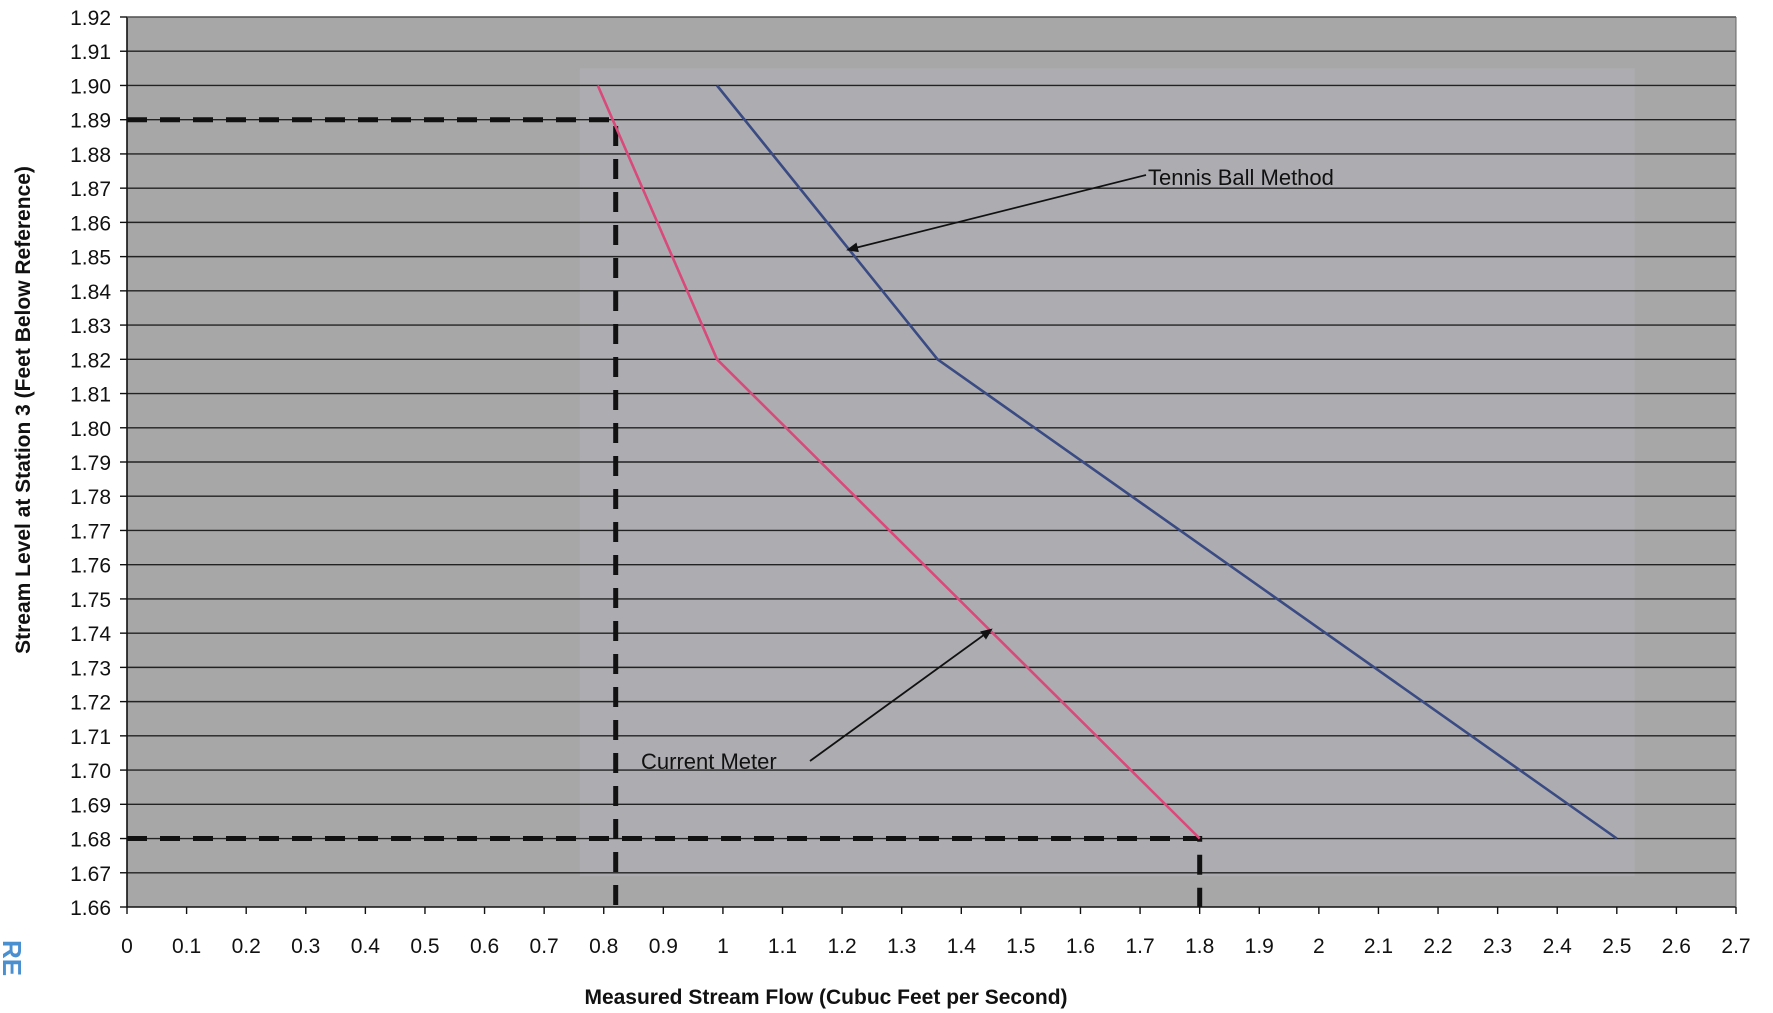  Describe the element at coordinates (90, 600) in the screenshot. I see `y-tick-label: 1.75` at that location.